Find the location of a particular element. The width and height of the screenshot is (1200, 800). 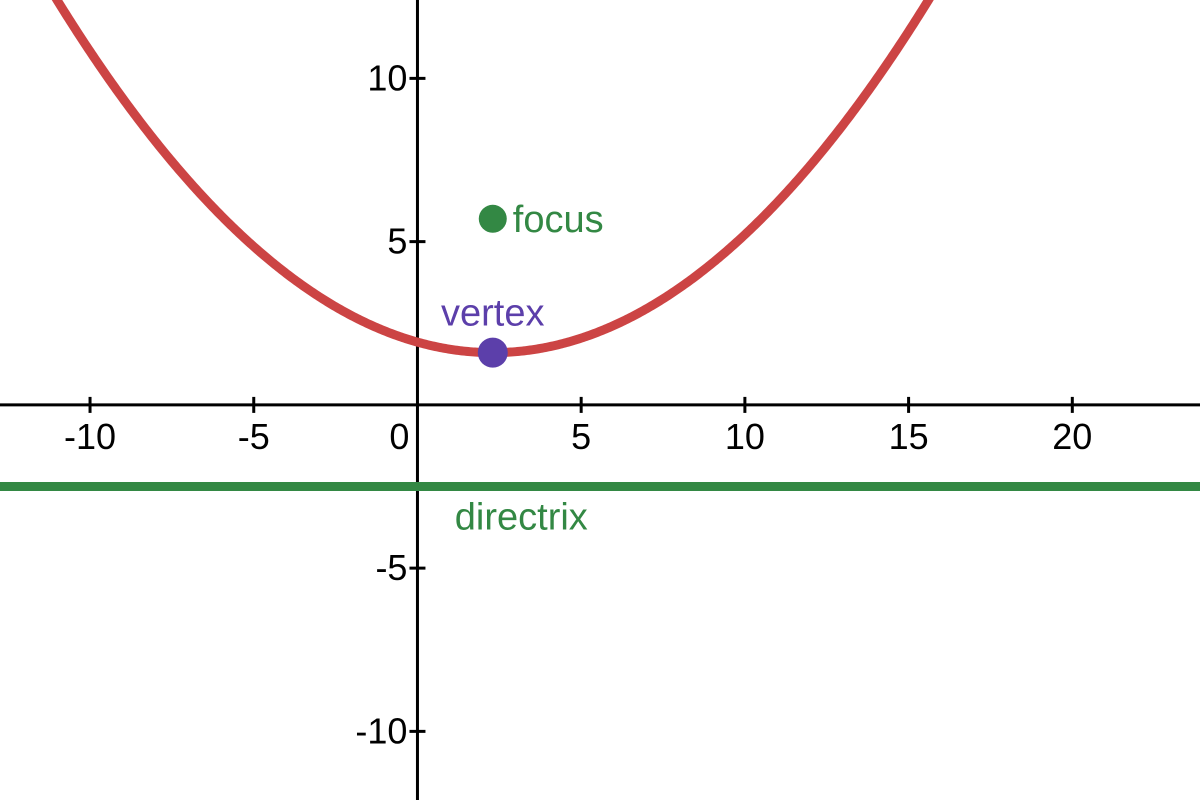

x-tick-label: 10 is located at coordinates (745, 436).